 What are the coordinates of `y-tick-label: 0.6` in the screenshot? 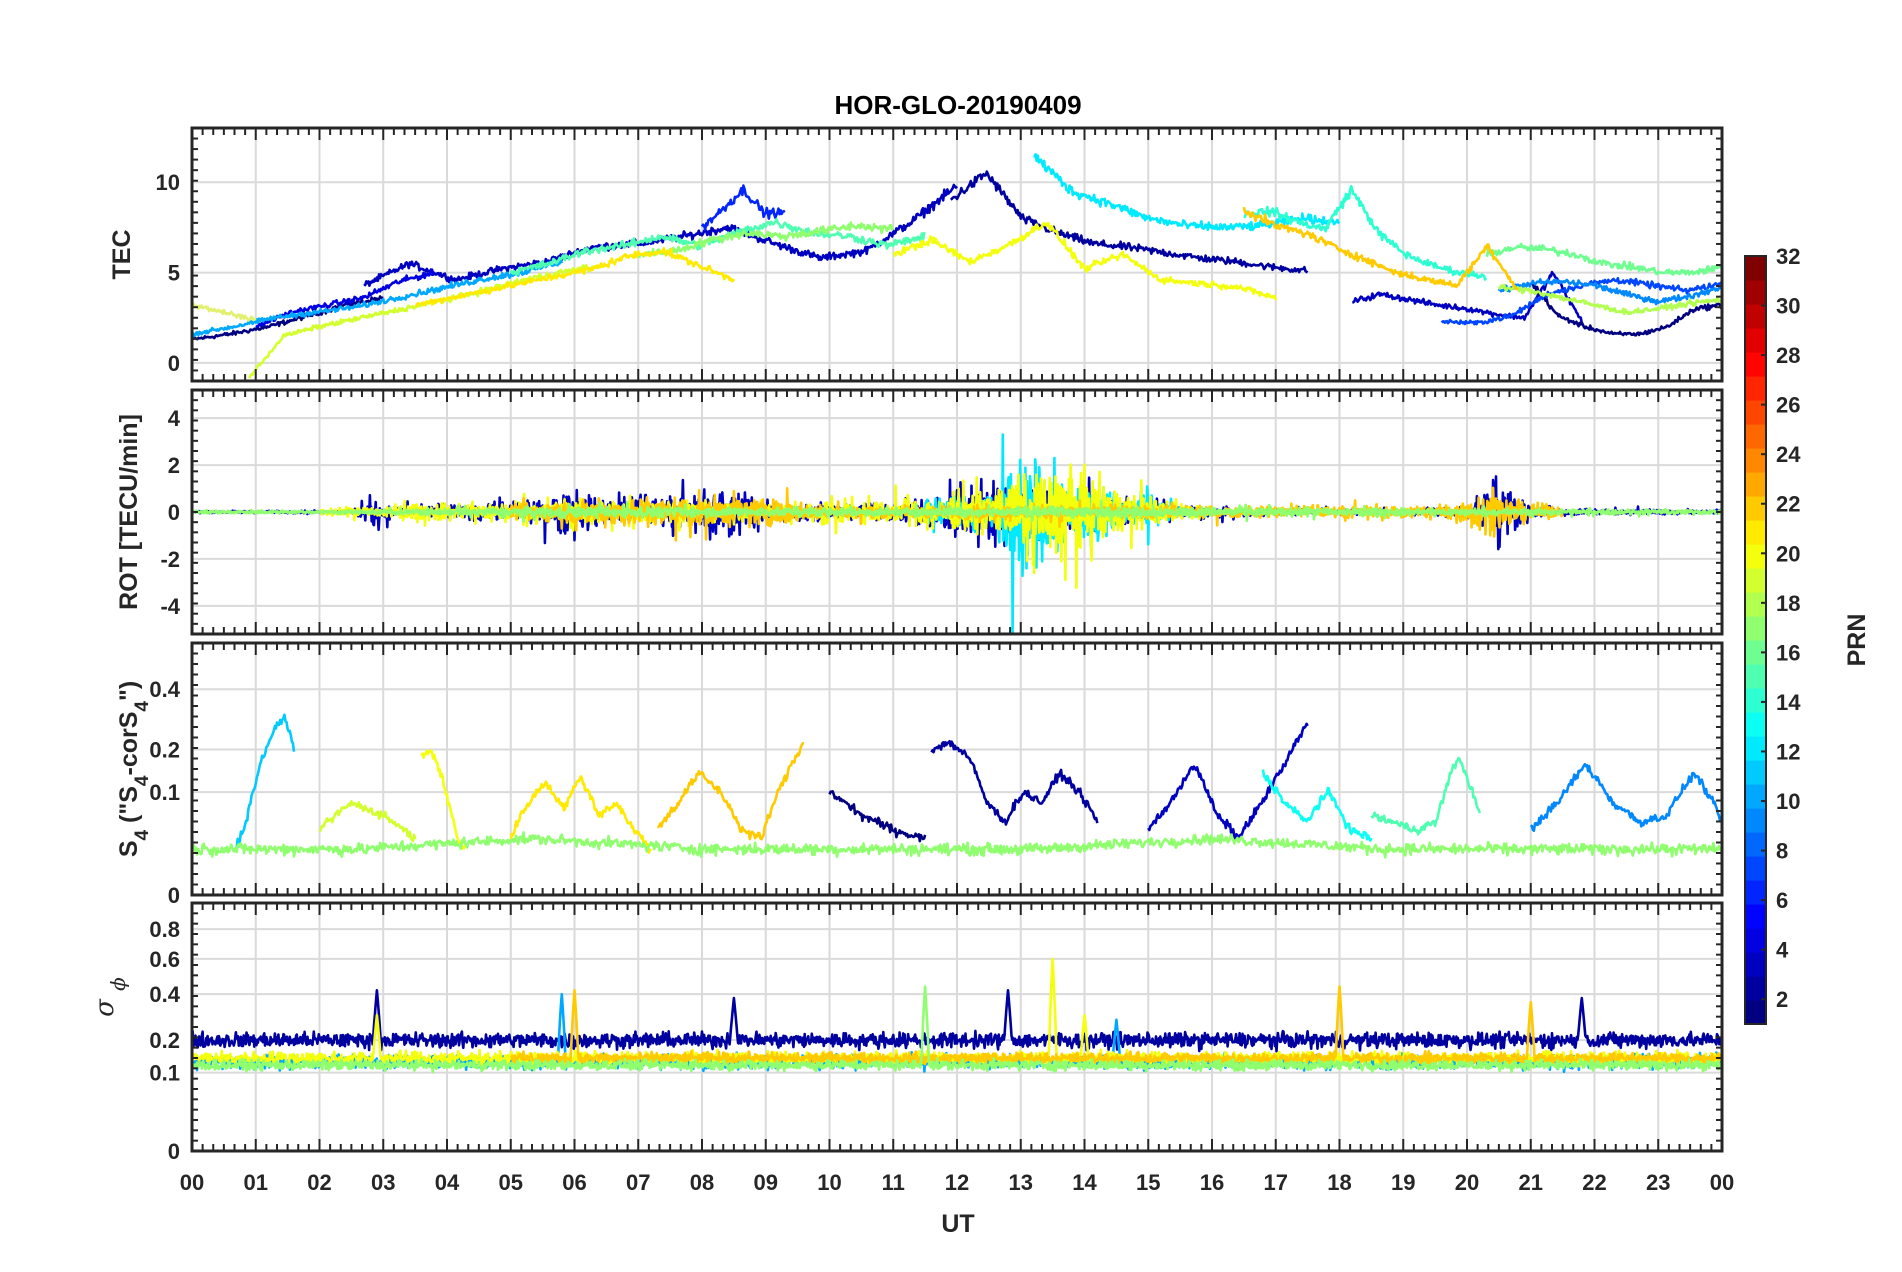 It's located at (164, 959).